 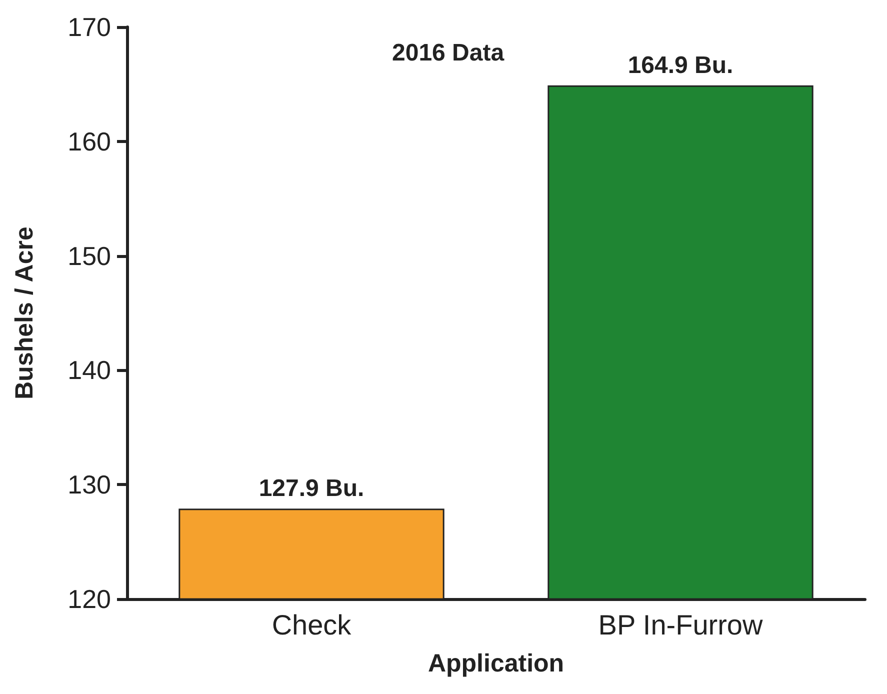 I want to click on x-axis-title: Application, so click(x=496, y=664).